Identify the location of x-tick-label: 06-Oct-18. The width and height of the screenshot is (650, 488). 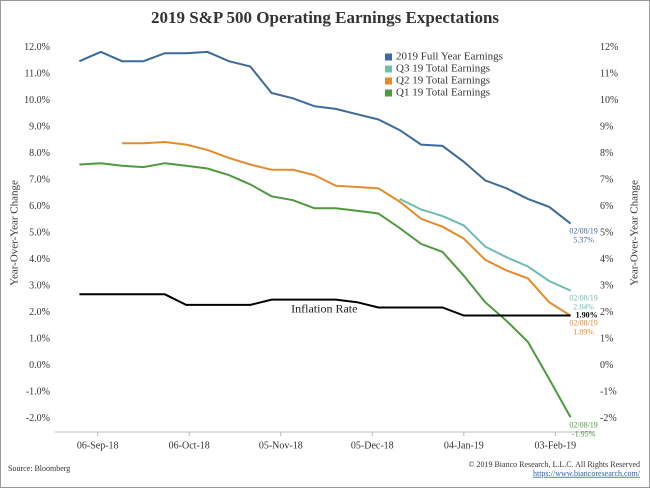
(189, 445).